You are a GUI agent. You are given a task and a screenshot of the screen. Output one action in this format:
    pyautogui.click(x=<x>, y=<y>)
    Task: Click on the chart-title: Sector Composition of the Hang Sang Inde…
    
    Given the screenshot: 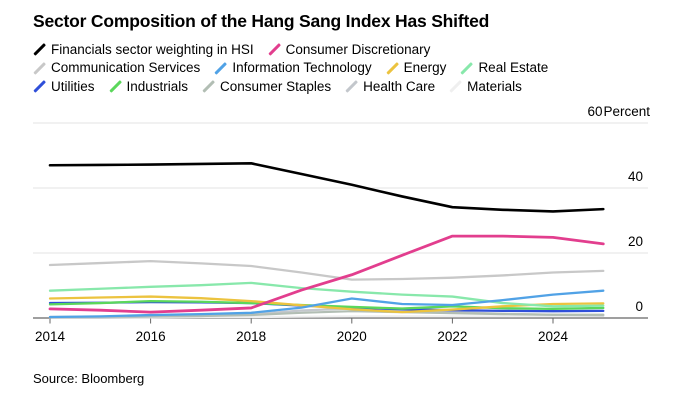 What is the action you would take?
    pyautogui.click(x=261, y=21)
    